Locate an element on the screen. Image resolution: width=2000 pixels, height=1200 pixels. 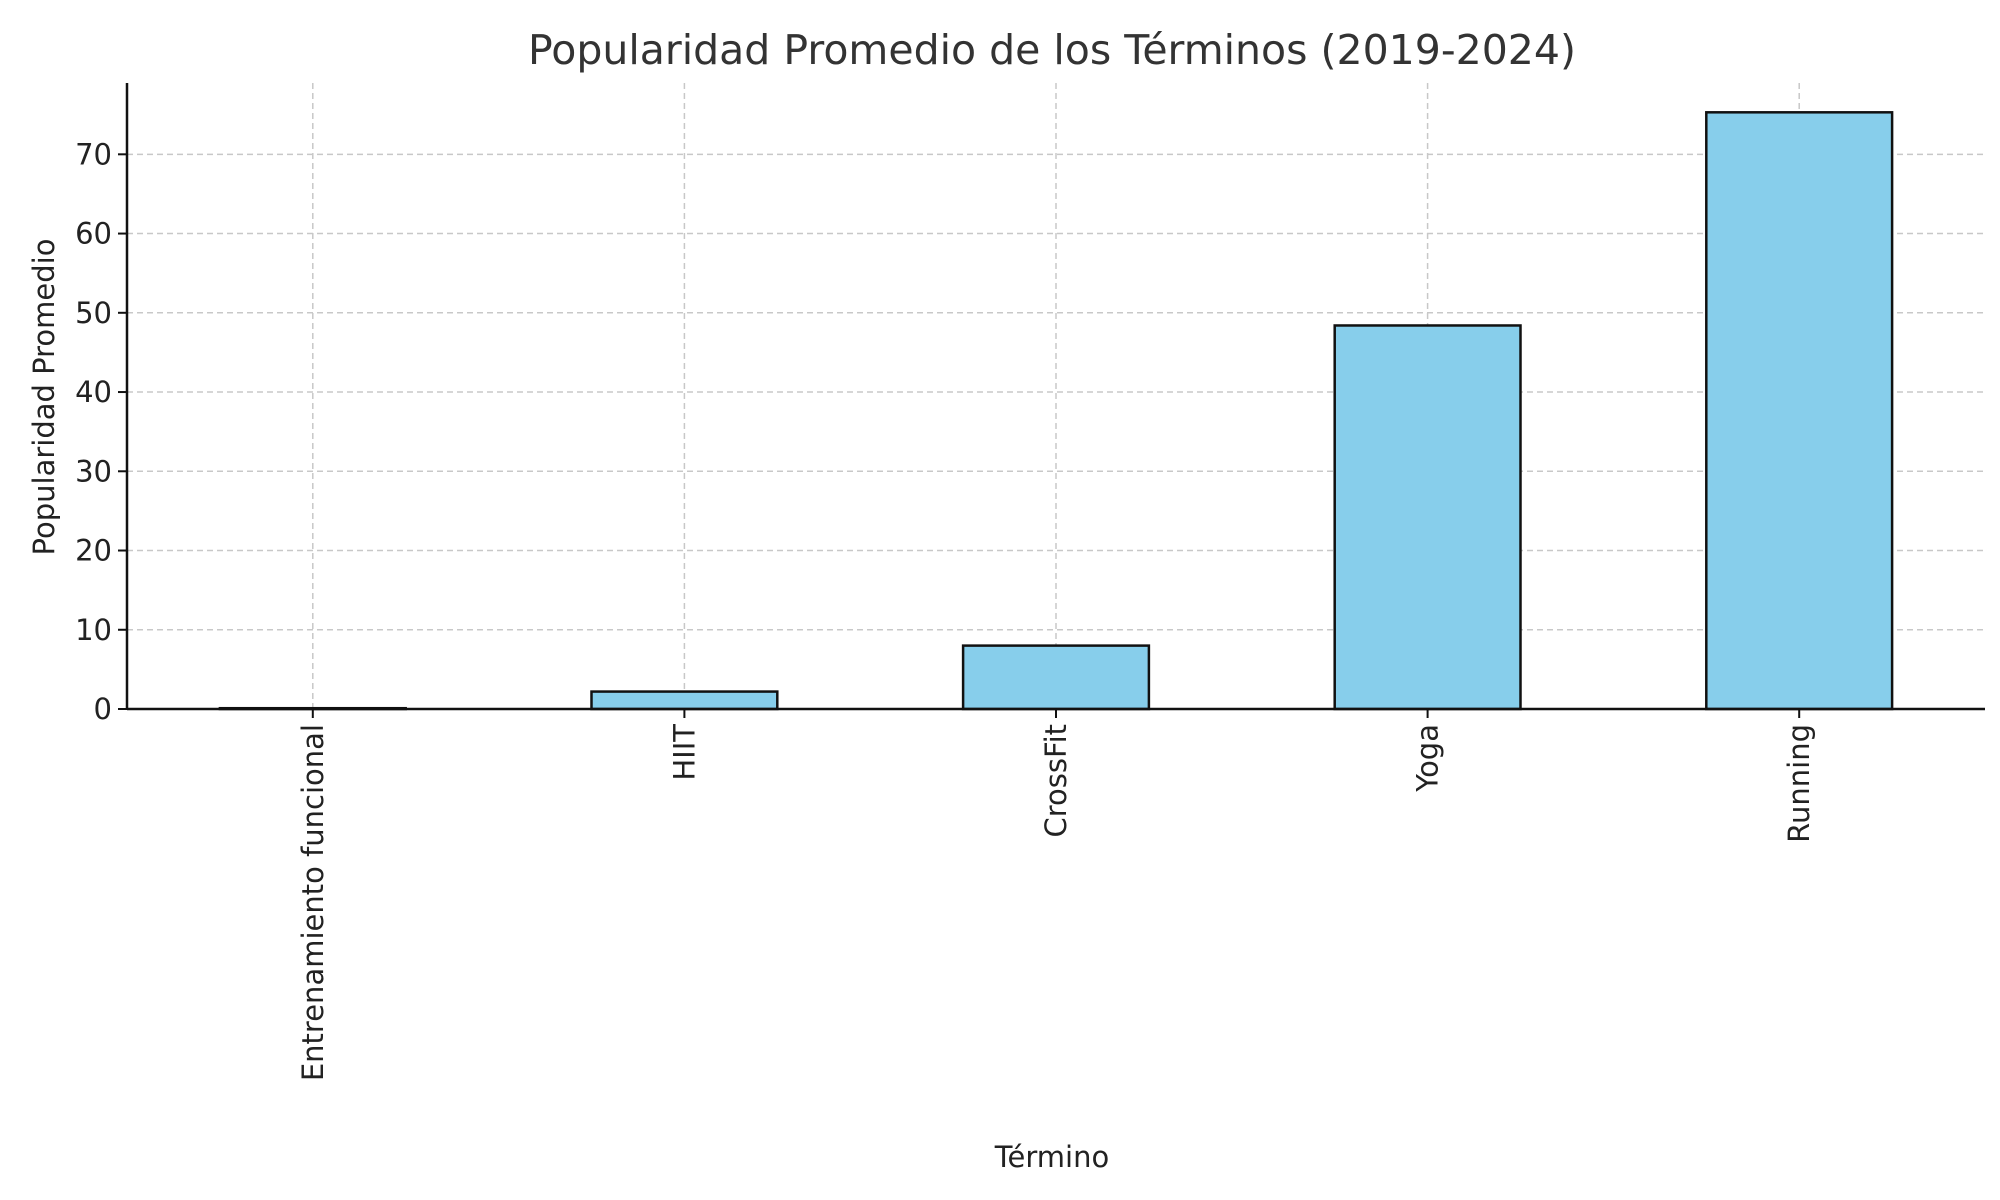
y-tick-label: 20 is located at coordinates (93, 551).